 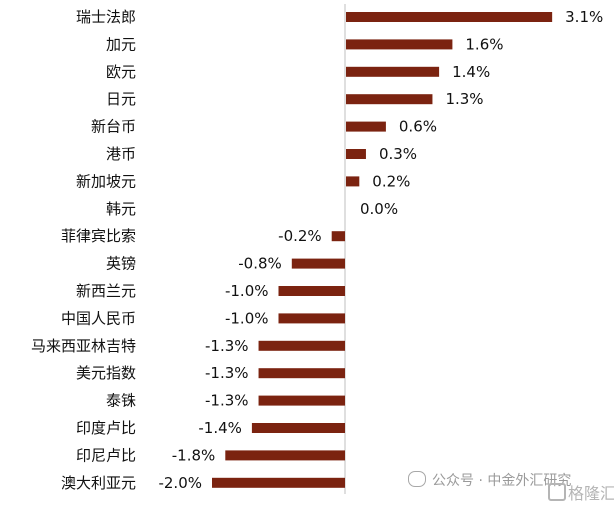 I want to click on category-label: 港币, so click(x=121, y=154).